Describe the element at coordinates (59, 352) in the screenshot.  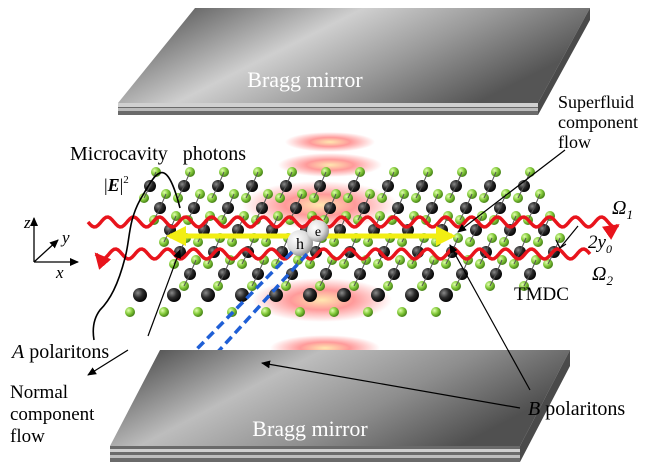
I see `a-polaritons-label: A polaritons` at that location.